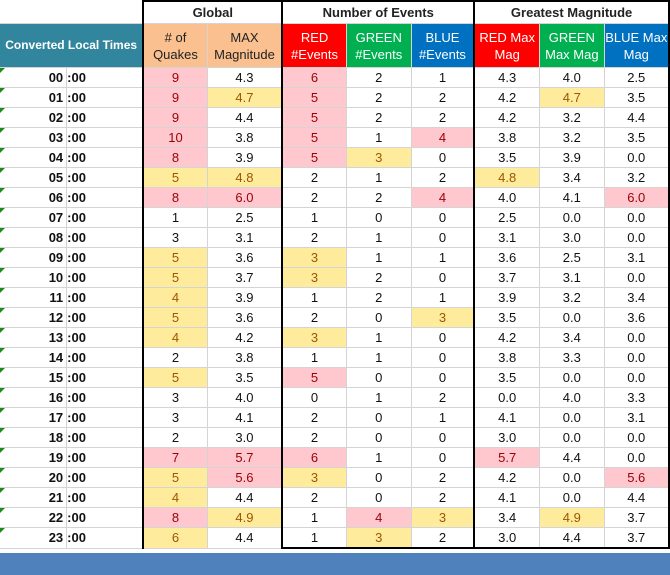 Image resolution: width=670 pixels, height=575 pixels. Describe the element at coordinates (34, 137) in the screenshot. I see `hour-cell: 03` at that location.